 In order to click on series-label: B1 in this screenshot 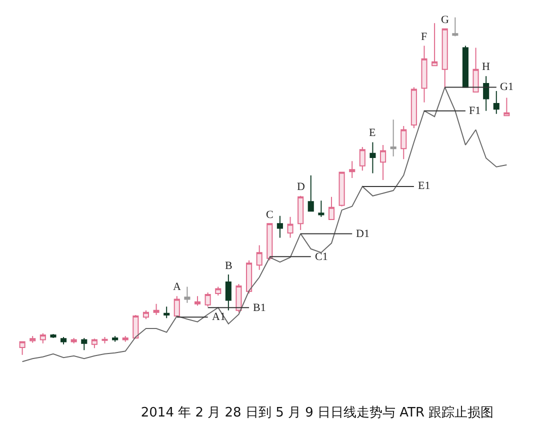, I will do `click(259, 308)`.